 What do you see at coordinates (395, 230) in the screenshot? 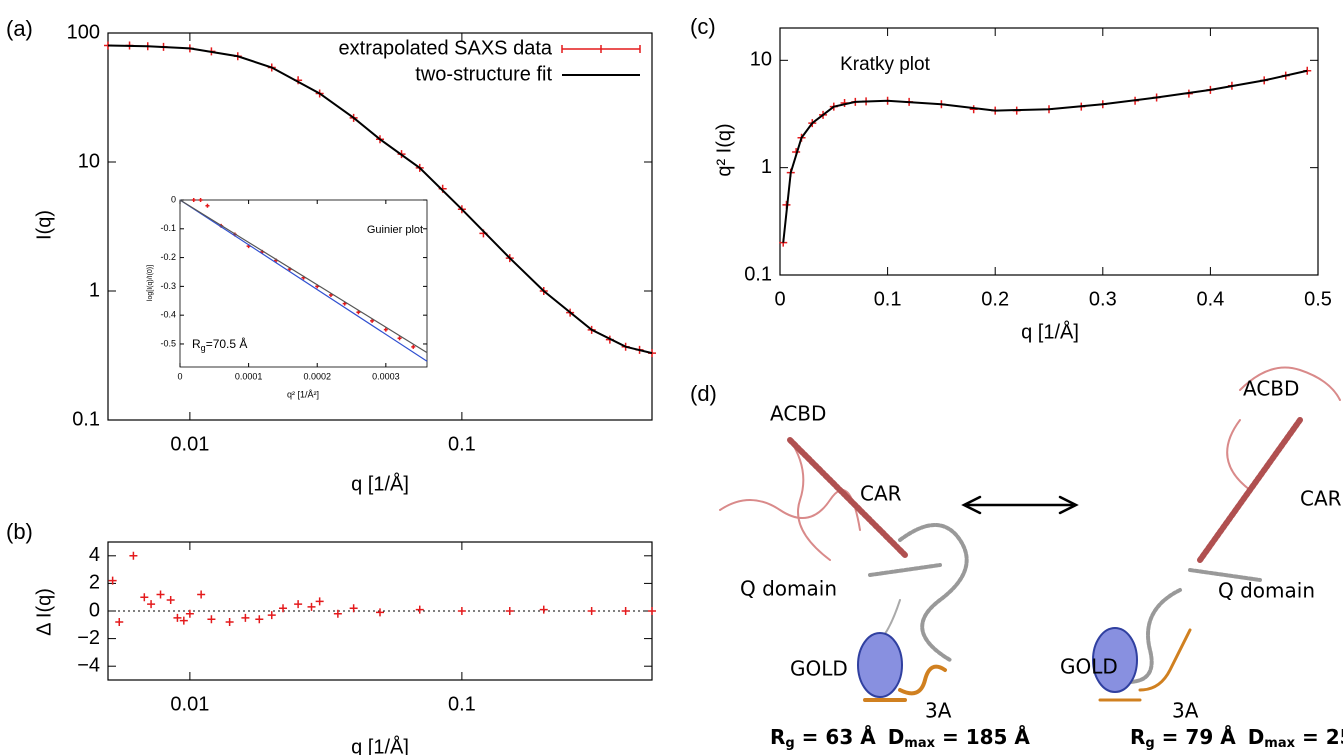
I see `chart-title: Guinier plot` at bounding box center [395, 230].